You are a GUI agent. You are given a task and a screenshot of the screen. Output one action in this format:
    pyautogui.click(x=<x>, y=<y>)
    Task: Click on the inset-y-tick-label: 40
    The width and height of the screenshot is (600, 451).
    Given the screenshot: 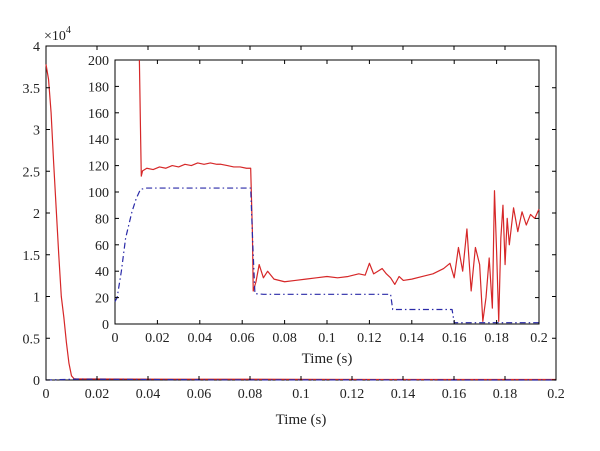 What is the action you would take?
    pyautogui.click(x=102, y=272)
    